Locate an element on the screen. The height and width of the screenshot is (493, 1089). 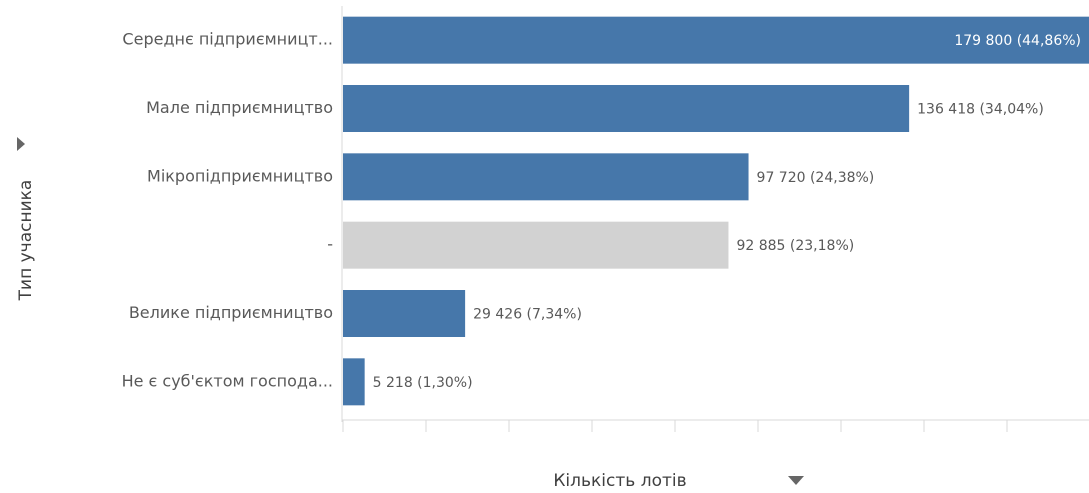
y-tick-label: Велике підприємництво is located at coordinates (231, 312).